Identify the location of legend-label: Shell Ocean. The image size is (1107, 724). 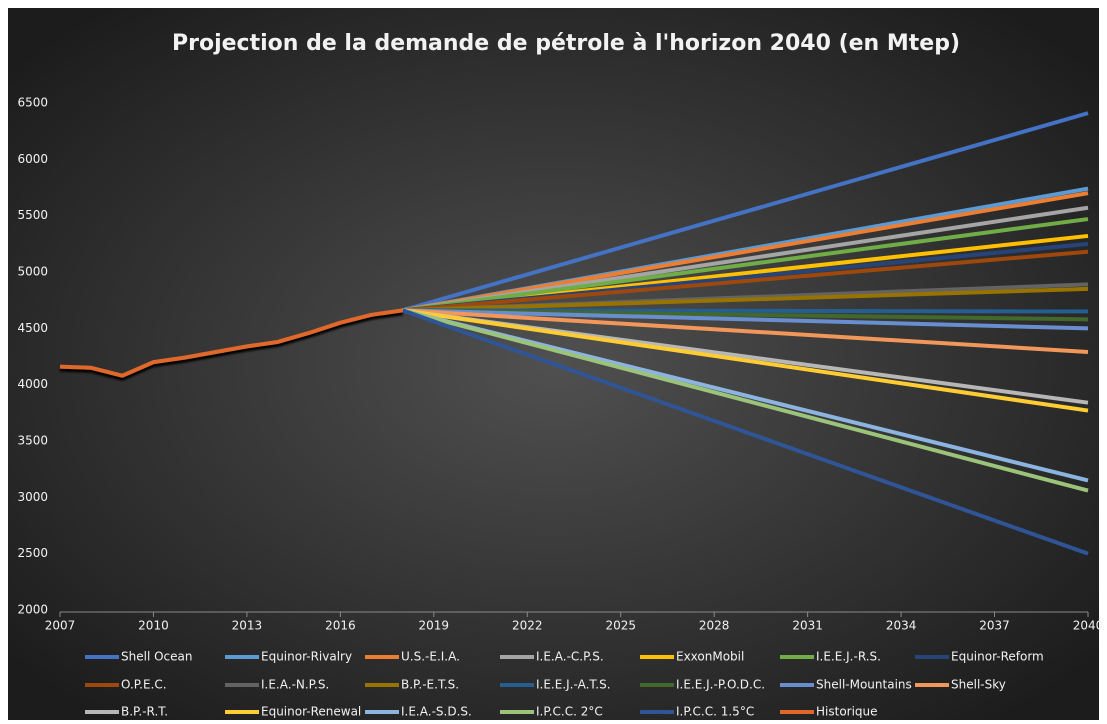
(156, 657).